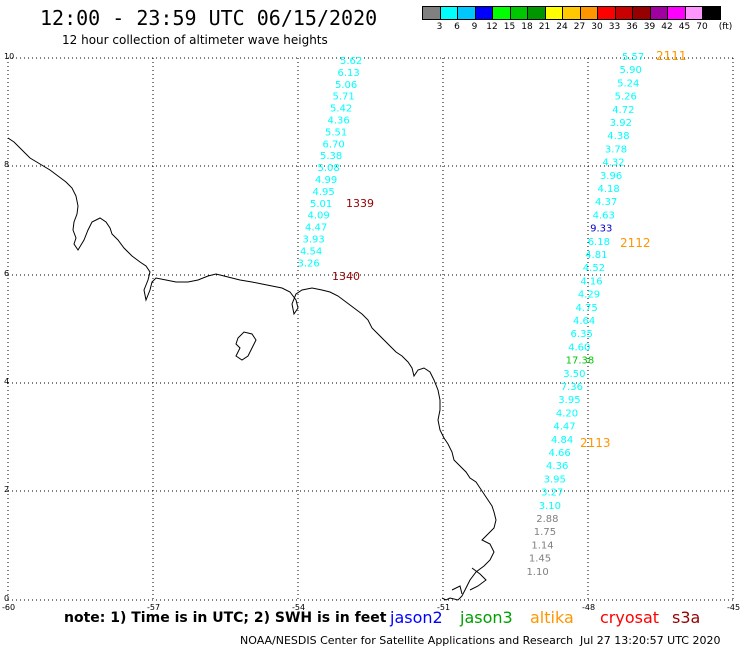 This screenshot has width=740, height=650. I want to click on colorbar-label: 36, so click(632, 27).